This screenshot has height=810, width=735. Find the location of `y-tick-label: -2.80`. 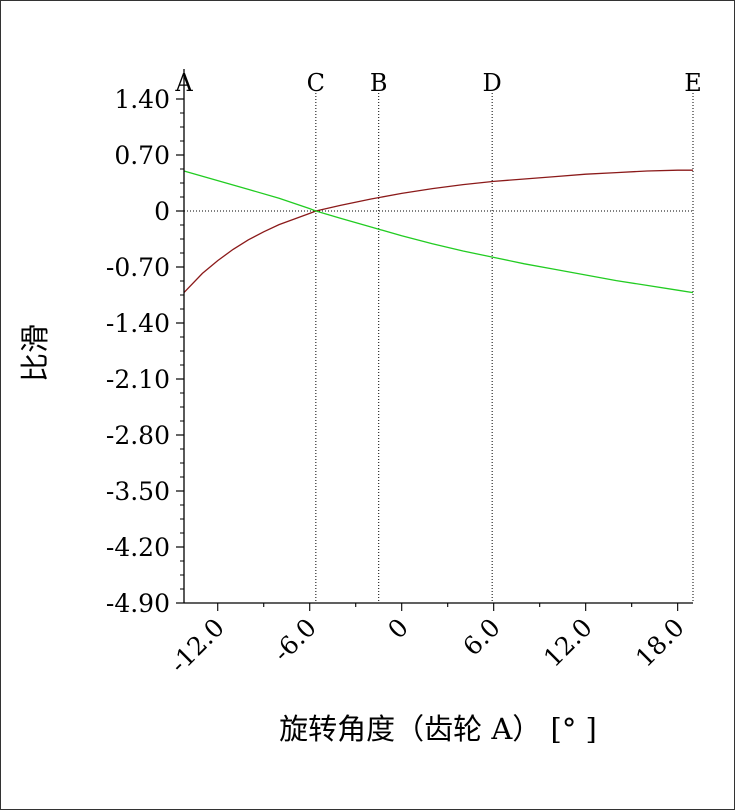

y-tick-label: -2.80 is located at coordinates (138, 435).